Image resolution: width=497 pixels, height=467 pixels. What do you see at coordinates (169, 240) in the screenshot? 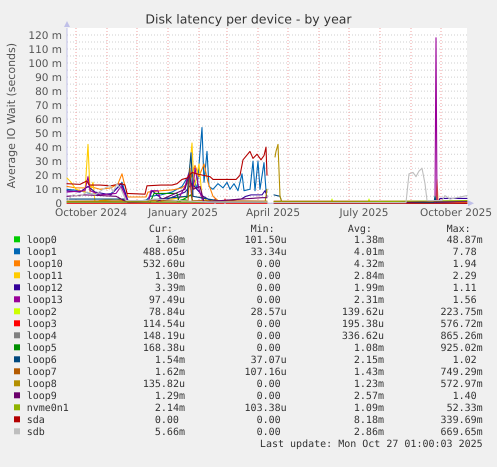
I see `text: 1.60m` at bounding box center [169, 240].